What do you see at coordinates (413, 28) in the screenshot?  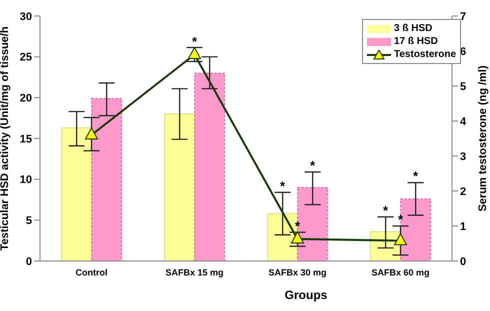 I see `legend-label: 3 ß HSD` at bounding box center [413, 28].